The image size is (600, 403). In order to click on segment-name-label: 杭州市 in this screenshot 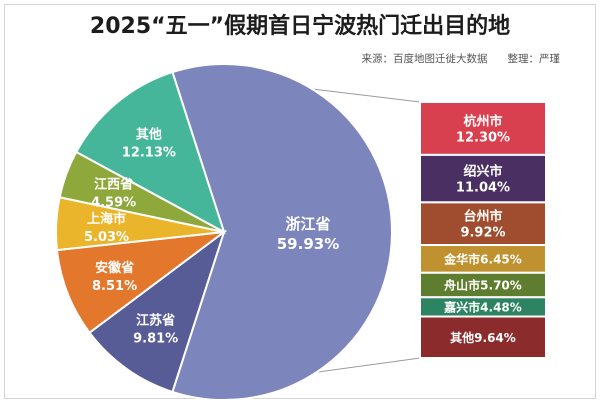, I will do `click(482, 121)`.